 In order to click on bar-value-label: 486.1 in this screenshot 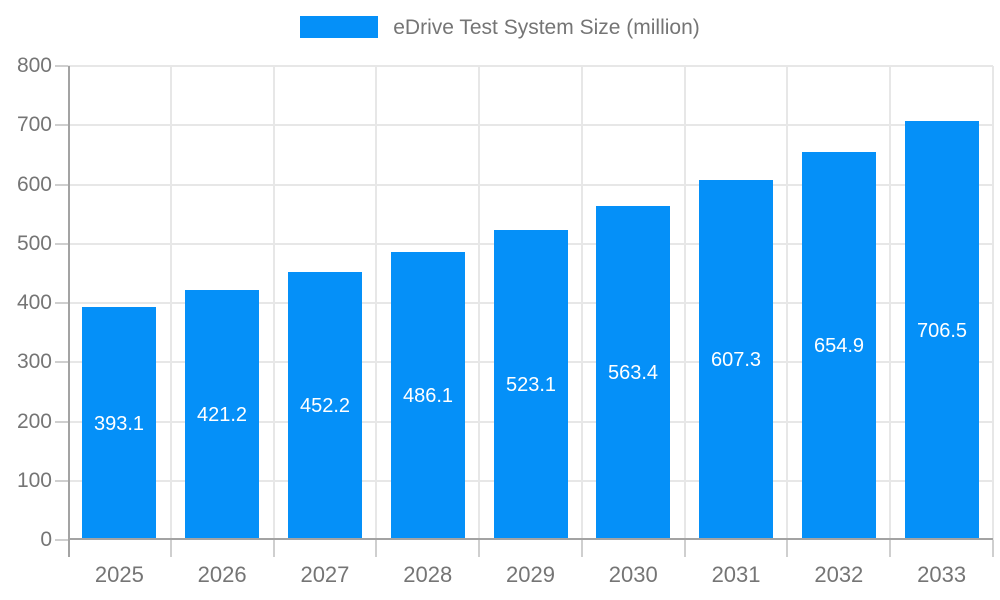, I will do `click(428, 396)`.